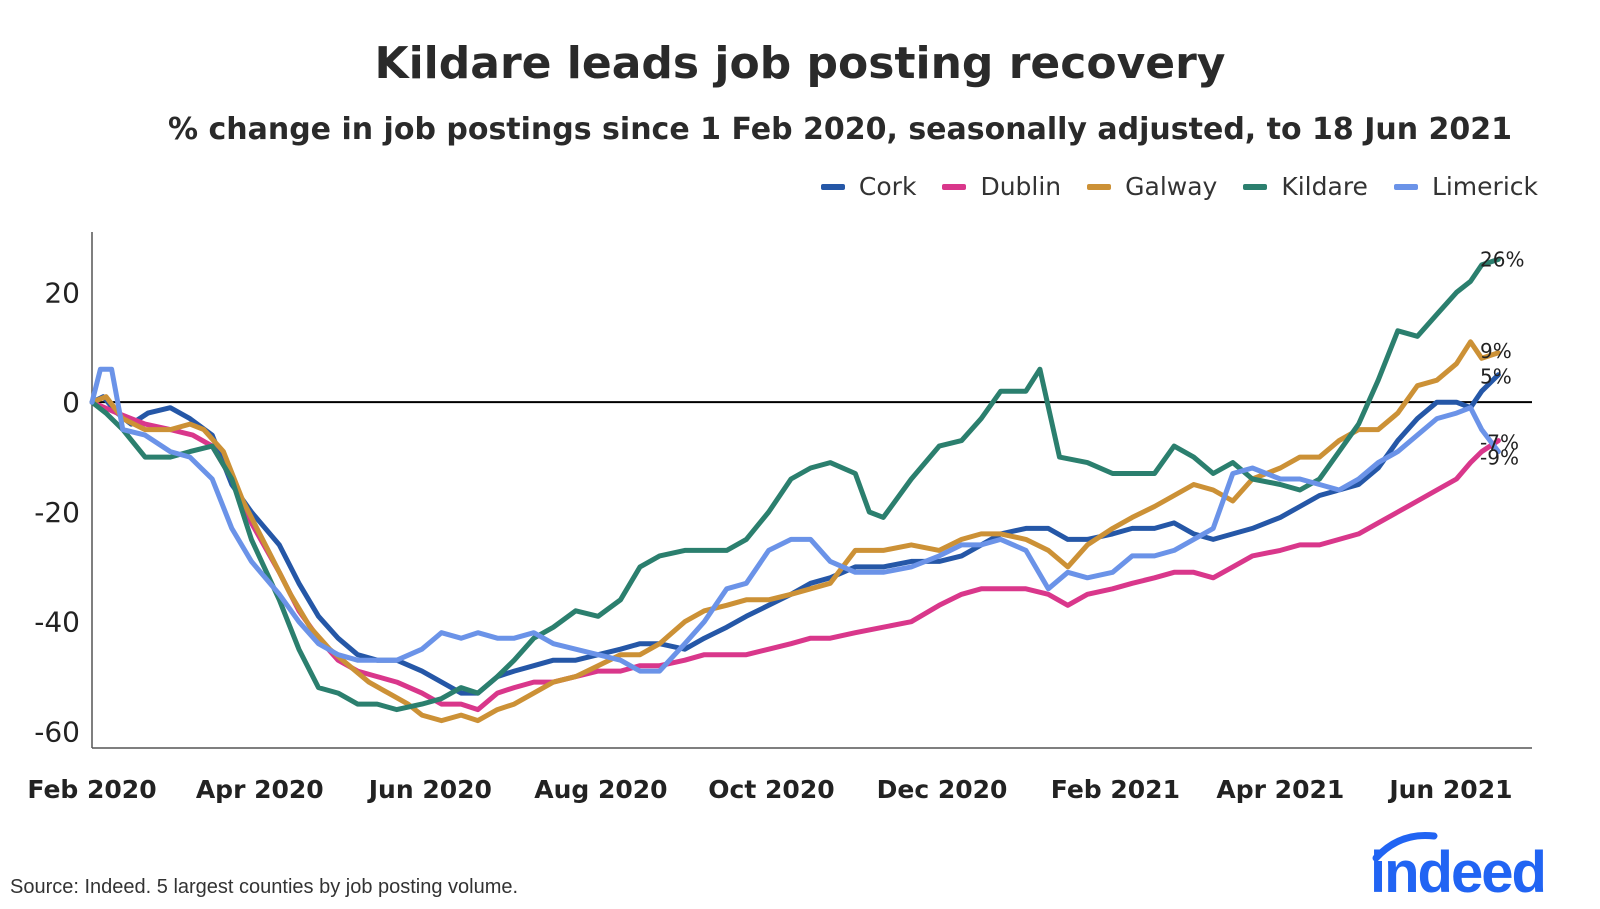 The image size is (1600, 909). I want to click on y-tick-label: -40, so click(57, 622).